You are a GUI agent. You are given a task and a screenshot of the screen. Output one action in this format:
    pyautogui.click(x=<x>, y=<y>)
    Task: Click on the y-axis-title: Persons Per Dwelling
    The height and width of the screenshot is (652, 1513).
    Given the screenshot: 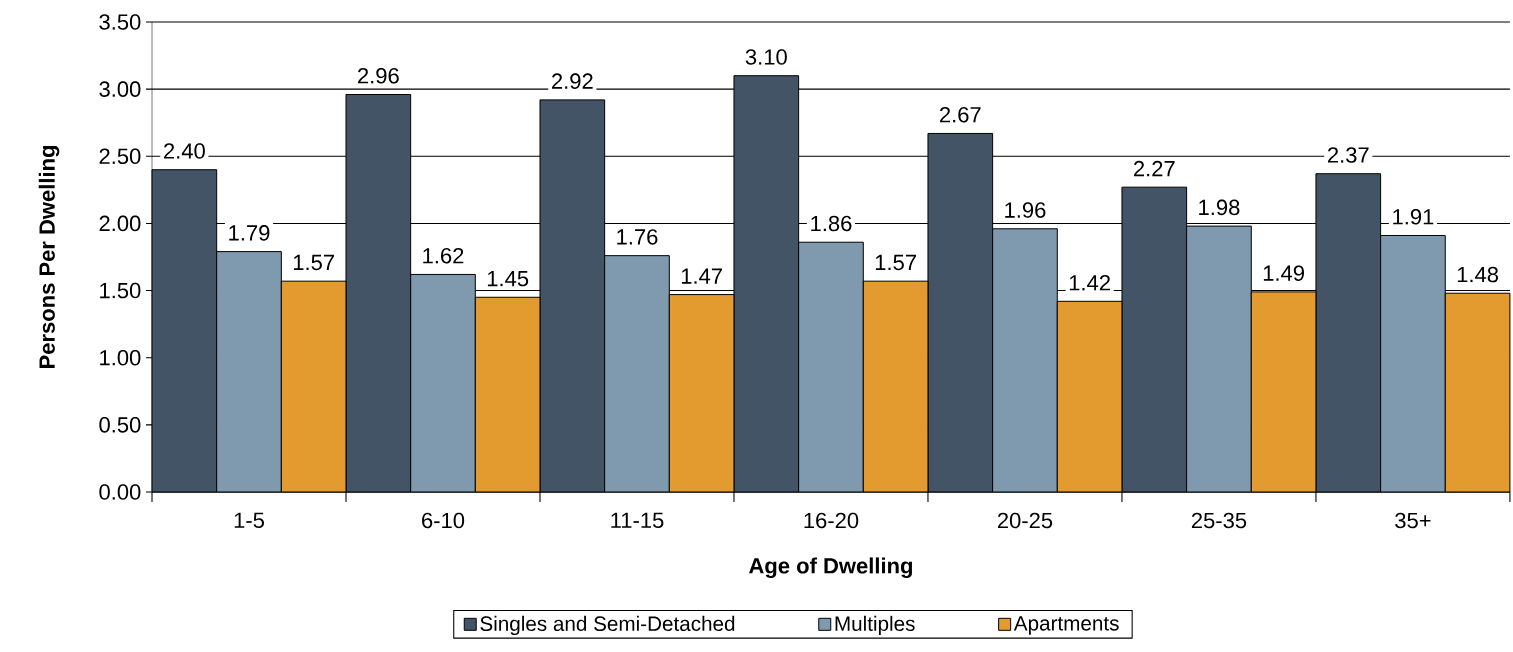 What is the action you would take?
    pyautogui.click(x=49, y=257)
    